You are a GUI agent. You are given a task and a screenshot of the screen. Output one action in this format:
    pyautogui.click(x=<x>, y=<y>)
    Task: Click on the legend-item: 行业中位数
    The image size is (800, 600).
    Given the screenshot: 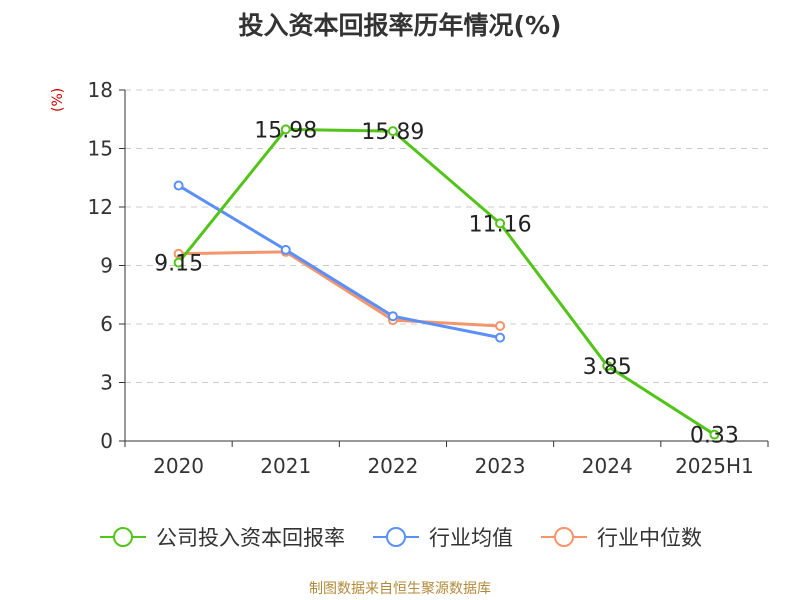 What is the action you would take?
    pyautogui.click(x=620, y=537)
    